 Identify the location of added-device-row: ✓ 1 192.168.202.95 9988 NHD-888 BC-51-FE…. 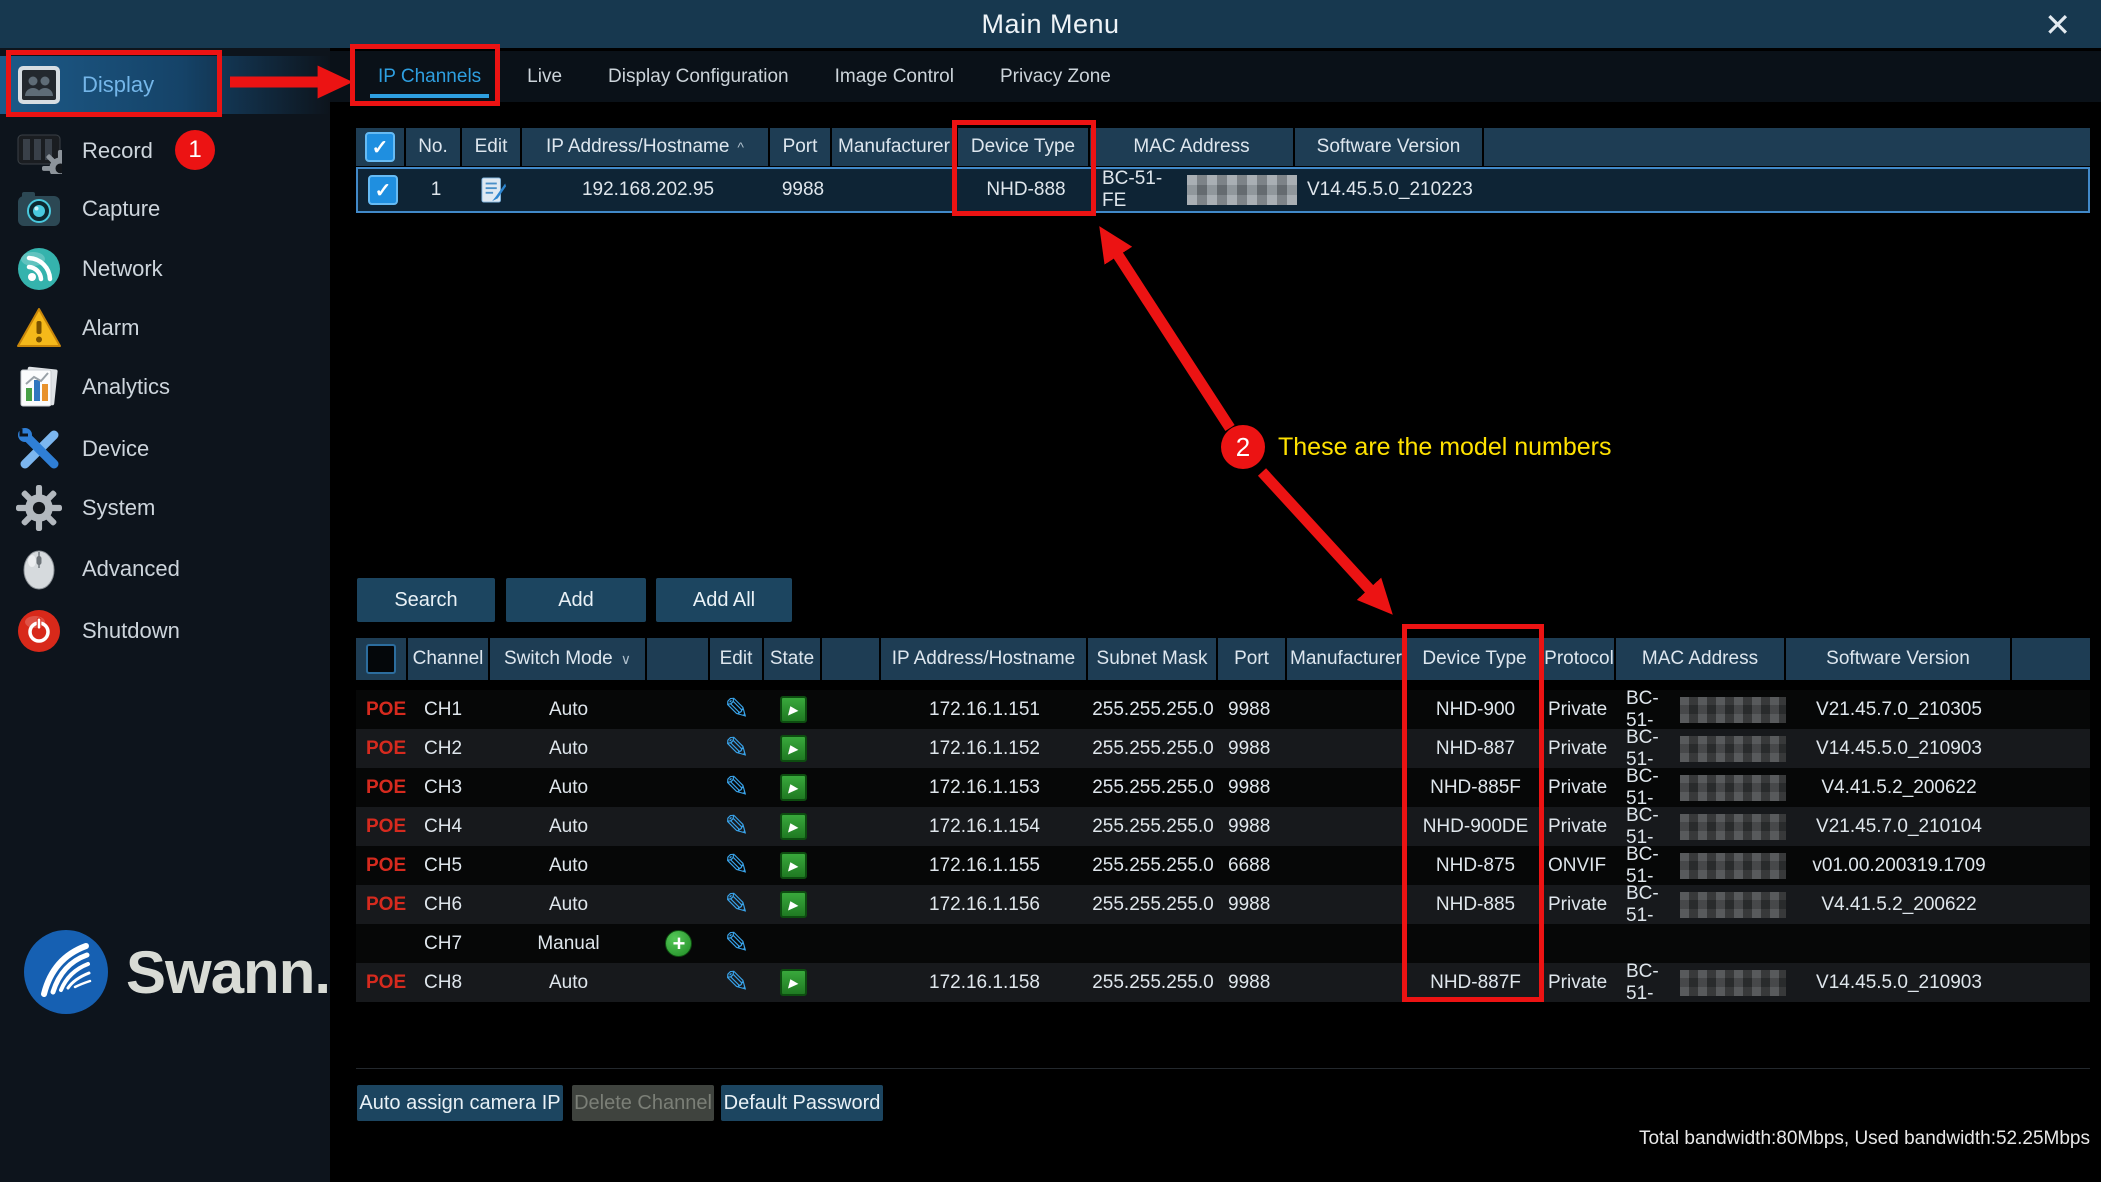
(1223, 190).